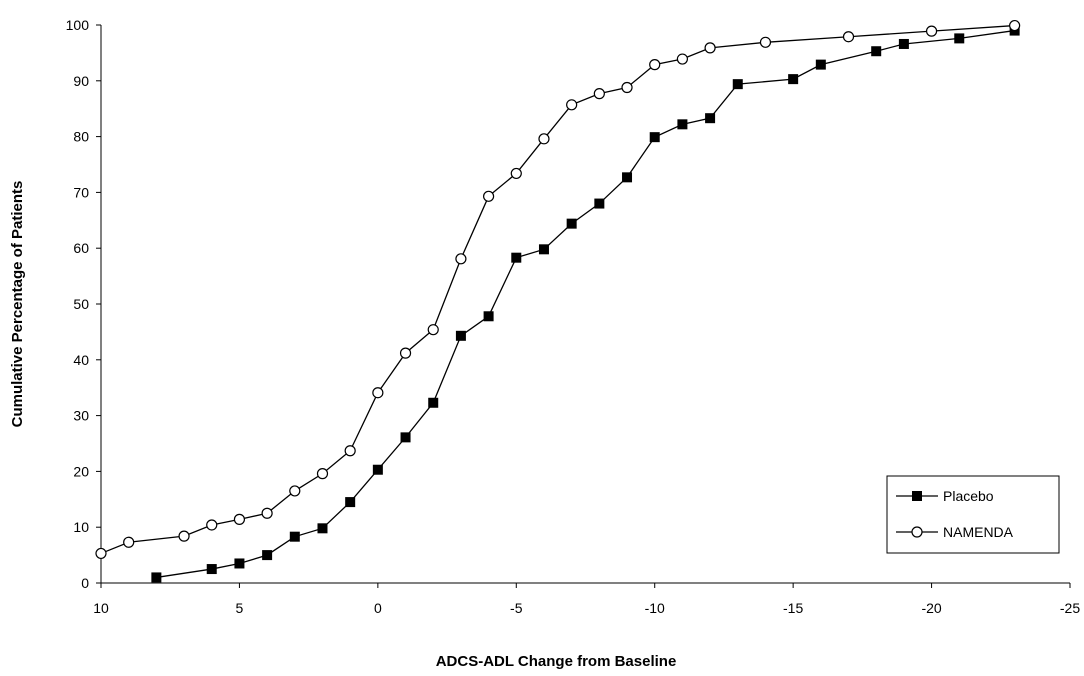 This screenshot has width=1084, height=676. Describe the element at coordinates (81, 137) in the screenshot. I see `y-tick-label: 80` at that location.